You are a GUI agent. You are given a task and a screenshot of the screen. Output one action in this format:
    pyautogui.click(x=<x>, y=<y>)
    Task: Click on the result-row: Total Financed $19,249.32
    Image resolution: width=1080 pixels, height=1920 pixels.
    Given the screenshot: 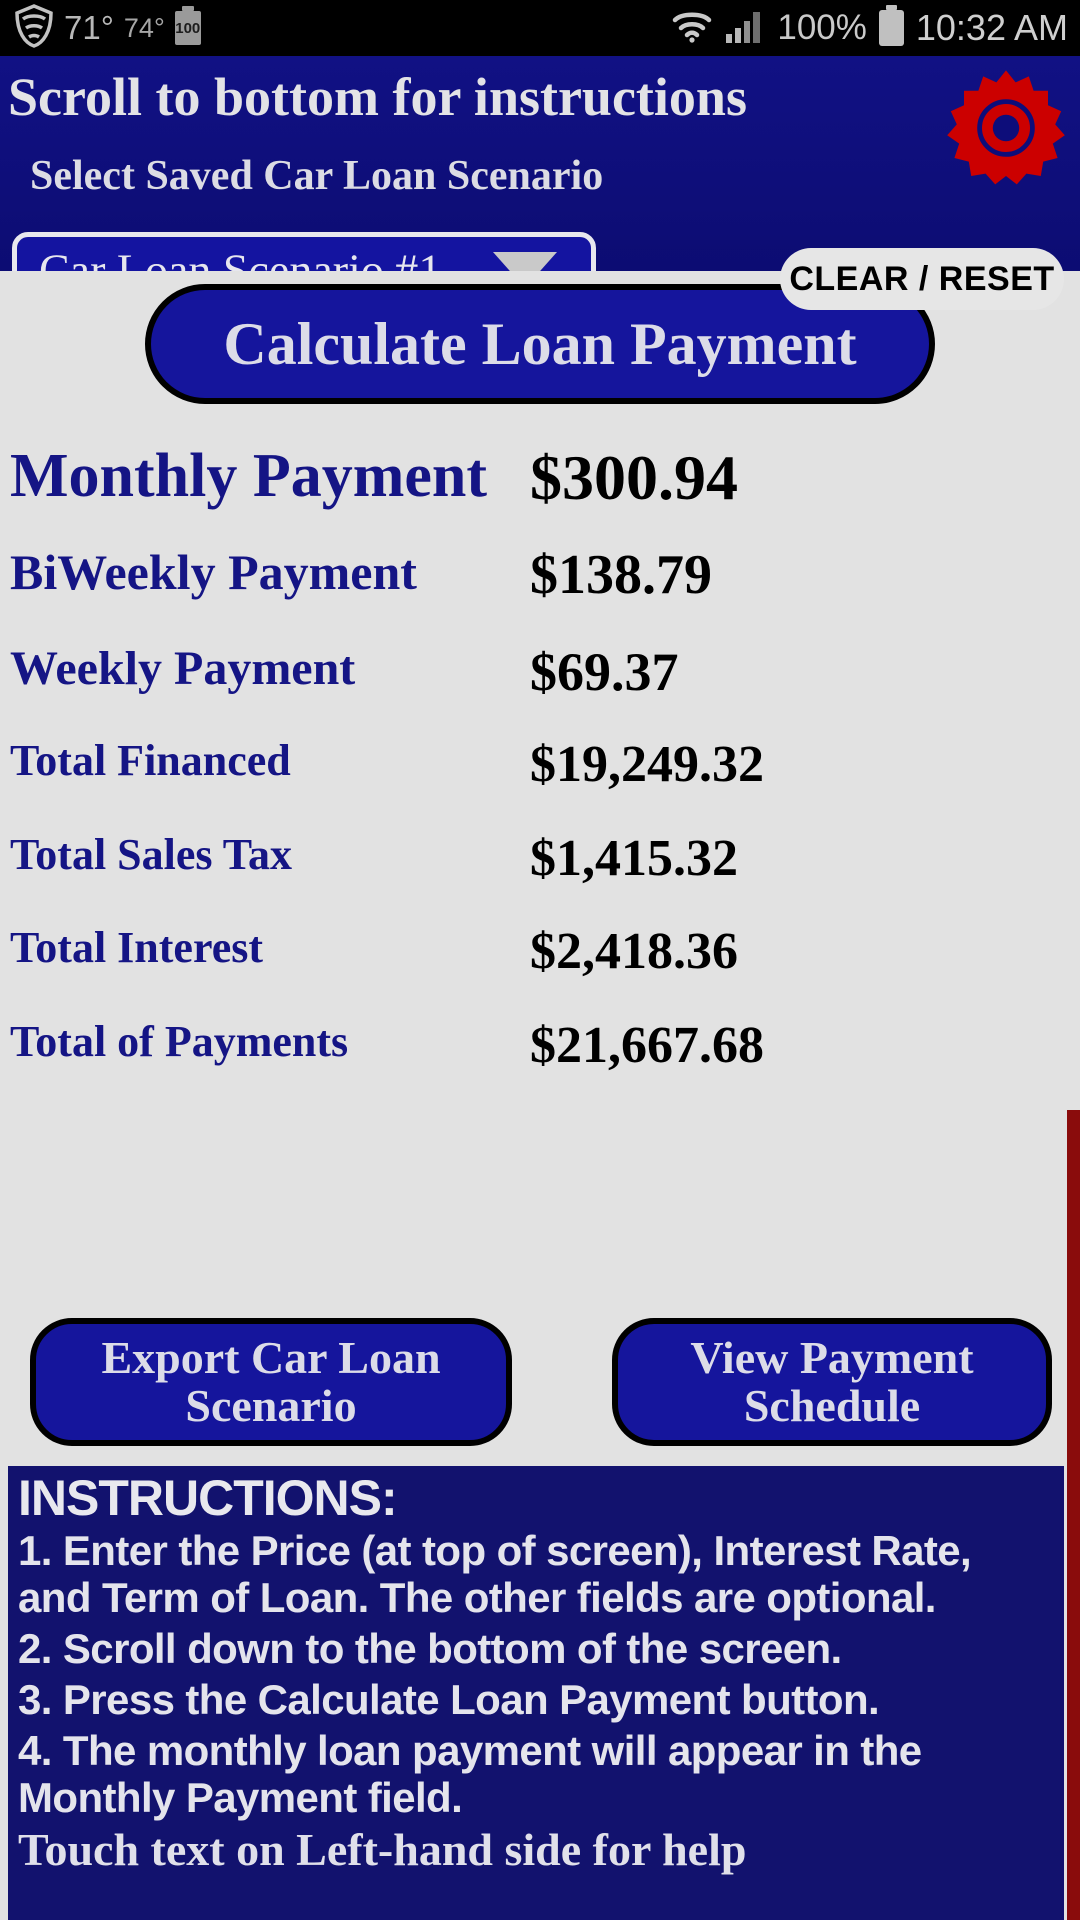 What is the action you would take?
    pyautogui.click(x=540, y=764)
    